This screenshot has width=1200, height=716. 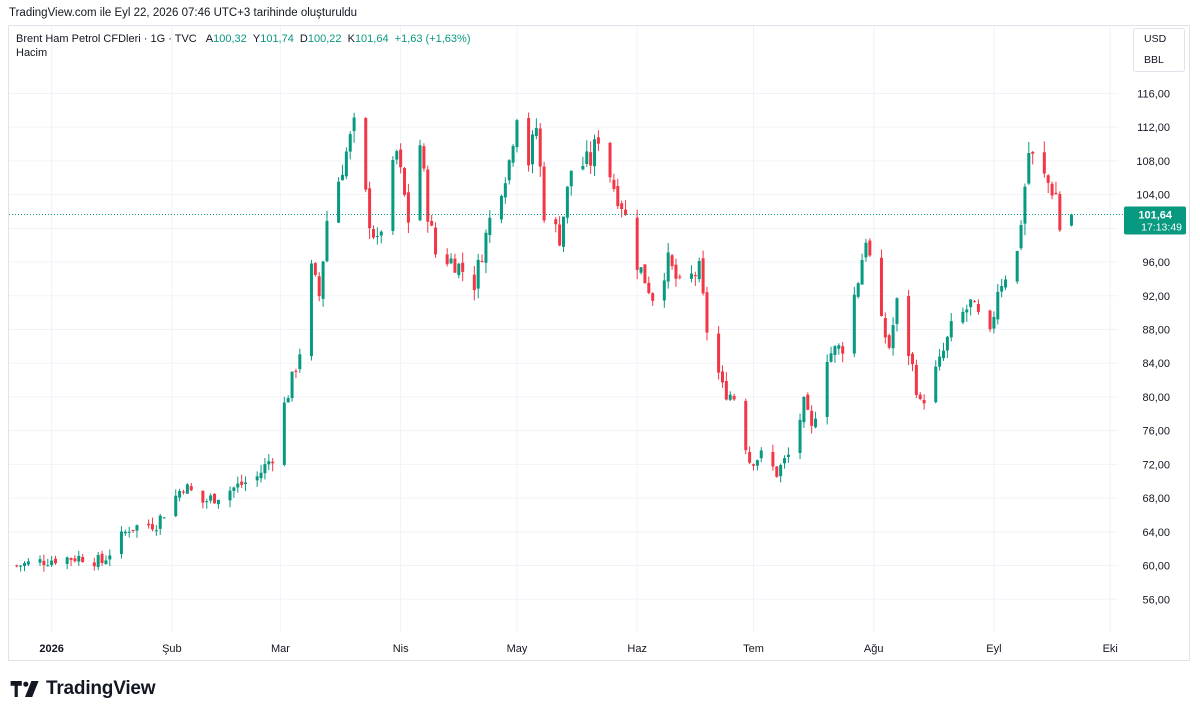 What do you see at coordinates (1159, 50) in the screenshot?
I see `currency-unit-selector: USD BBL` at bounding box center [1159, 50].